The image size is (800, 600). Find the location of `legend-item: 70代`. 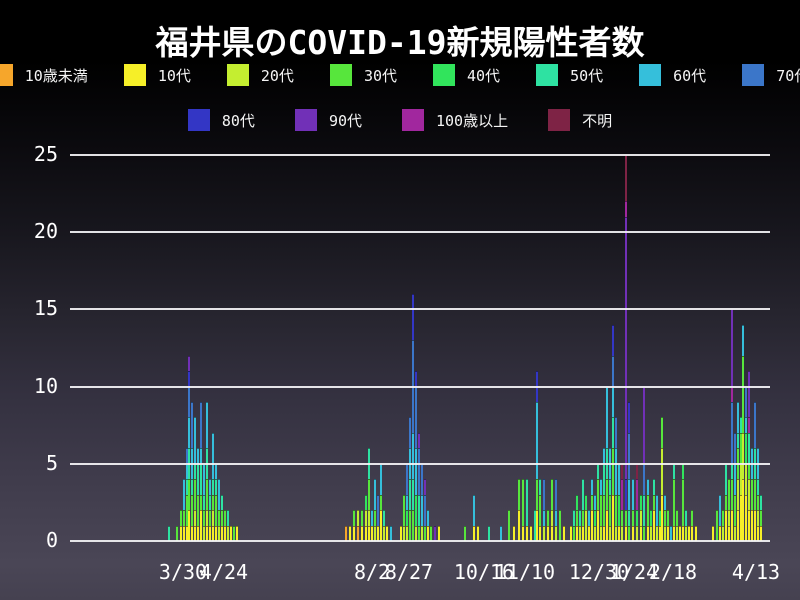

legend-item: 70代 is located at coordinates (771, 75).